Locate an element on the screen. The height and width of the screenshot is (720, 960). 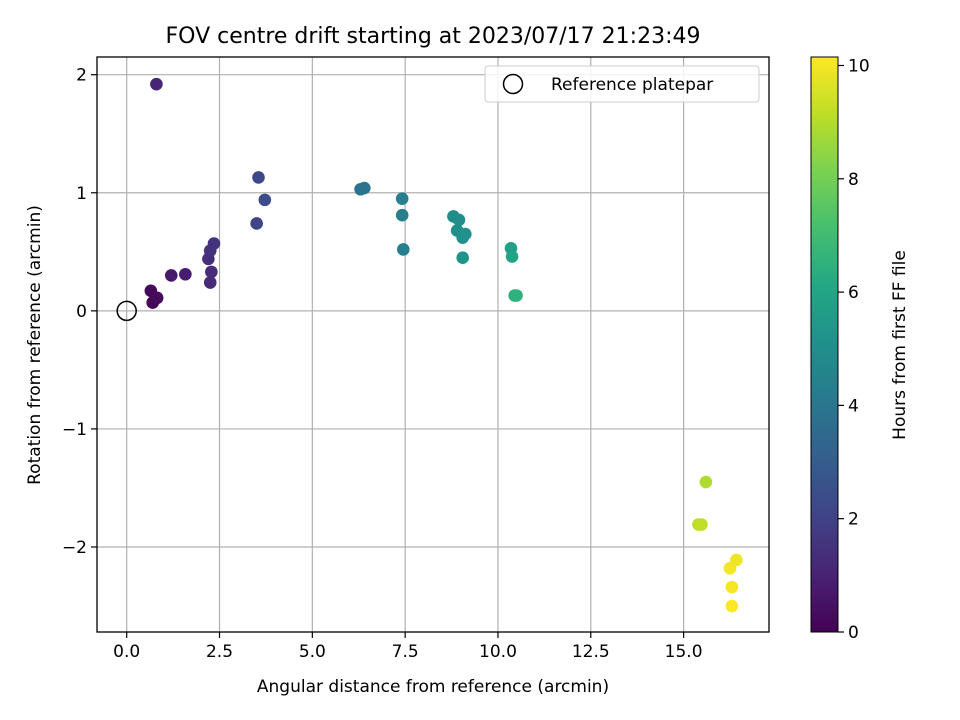
legend-reference-marker is located at coordinates (513, 84).